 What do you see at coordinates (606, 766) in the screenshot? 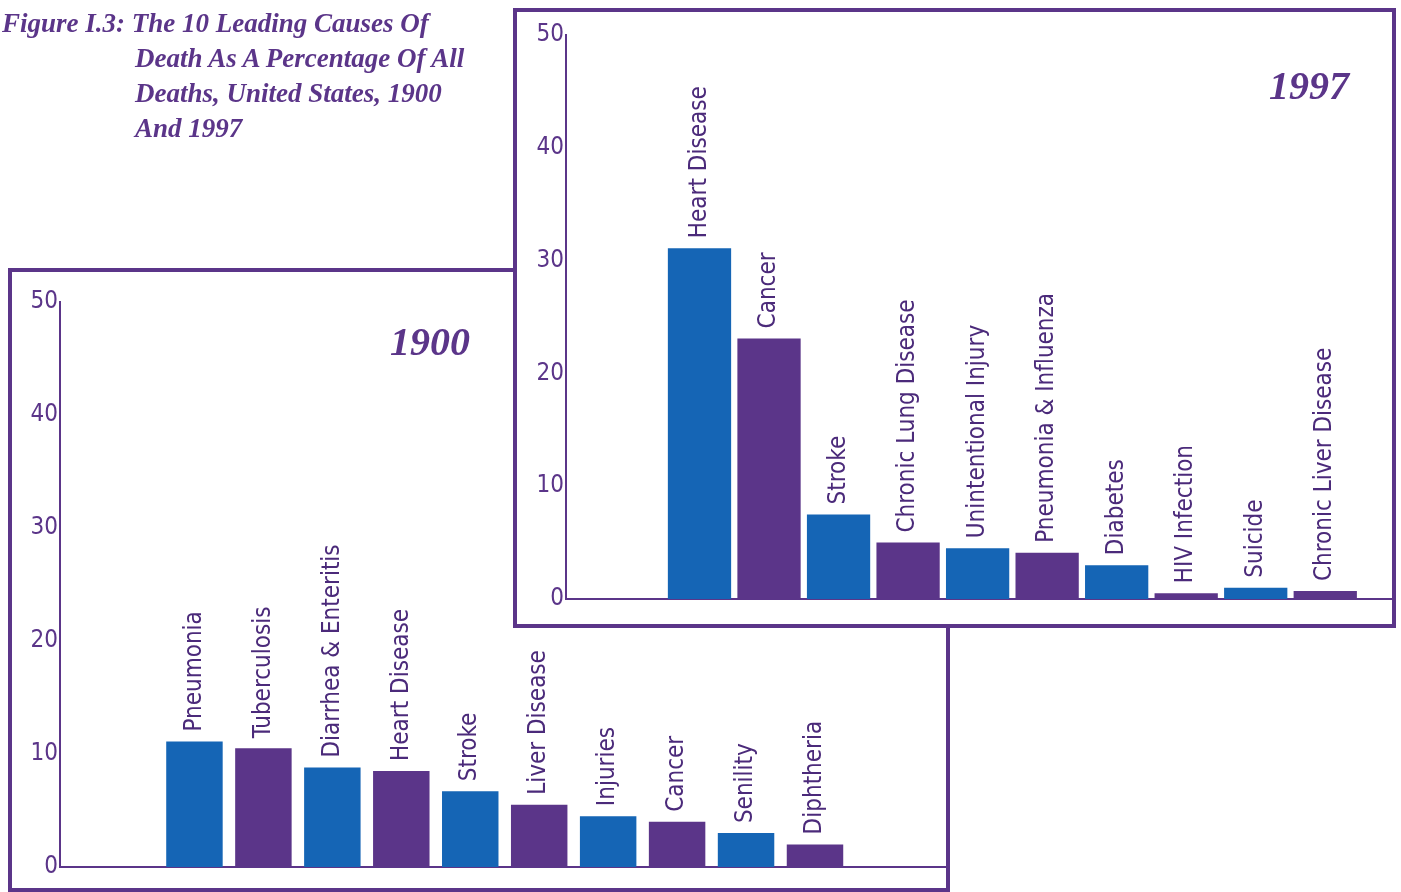
I see `x-tick-label: Injuries` at bounding box center [606, 766].